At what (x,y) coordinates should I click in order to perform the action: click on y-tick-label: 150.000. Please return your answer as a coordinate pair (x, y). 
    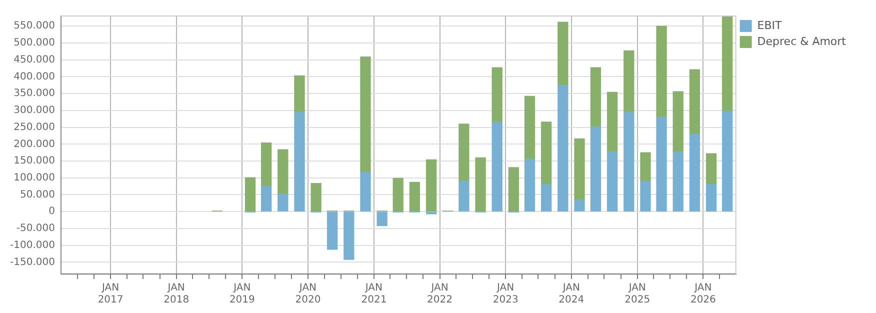
    Looking at the image, I should click on (34, 161).